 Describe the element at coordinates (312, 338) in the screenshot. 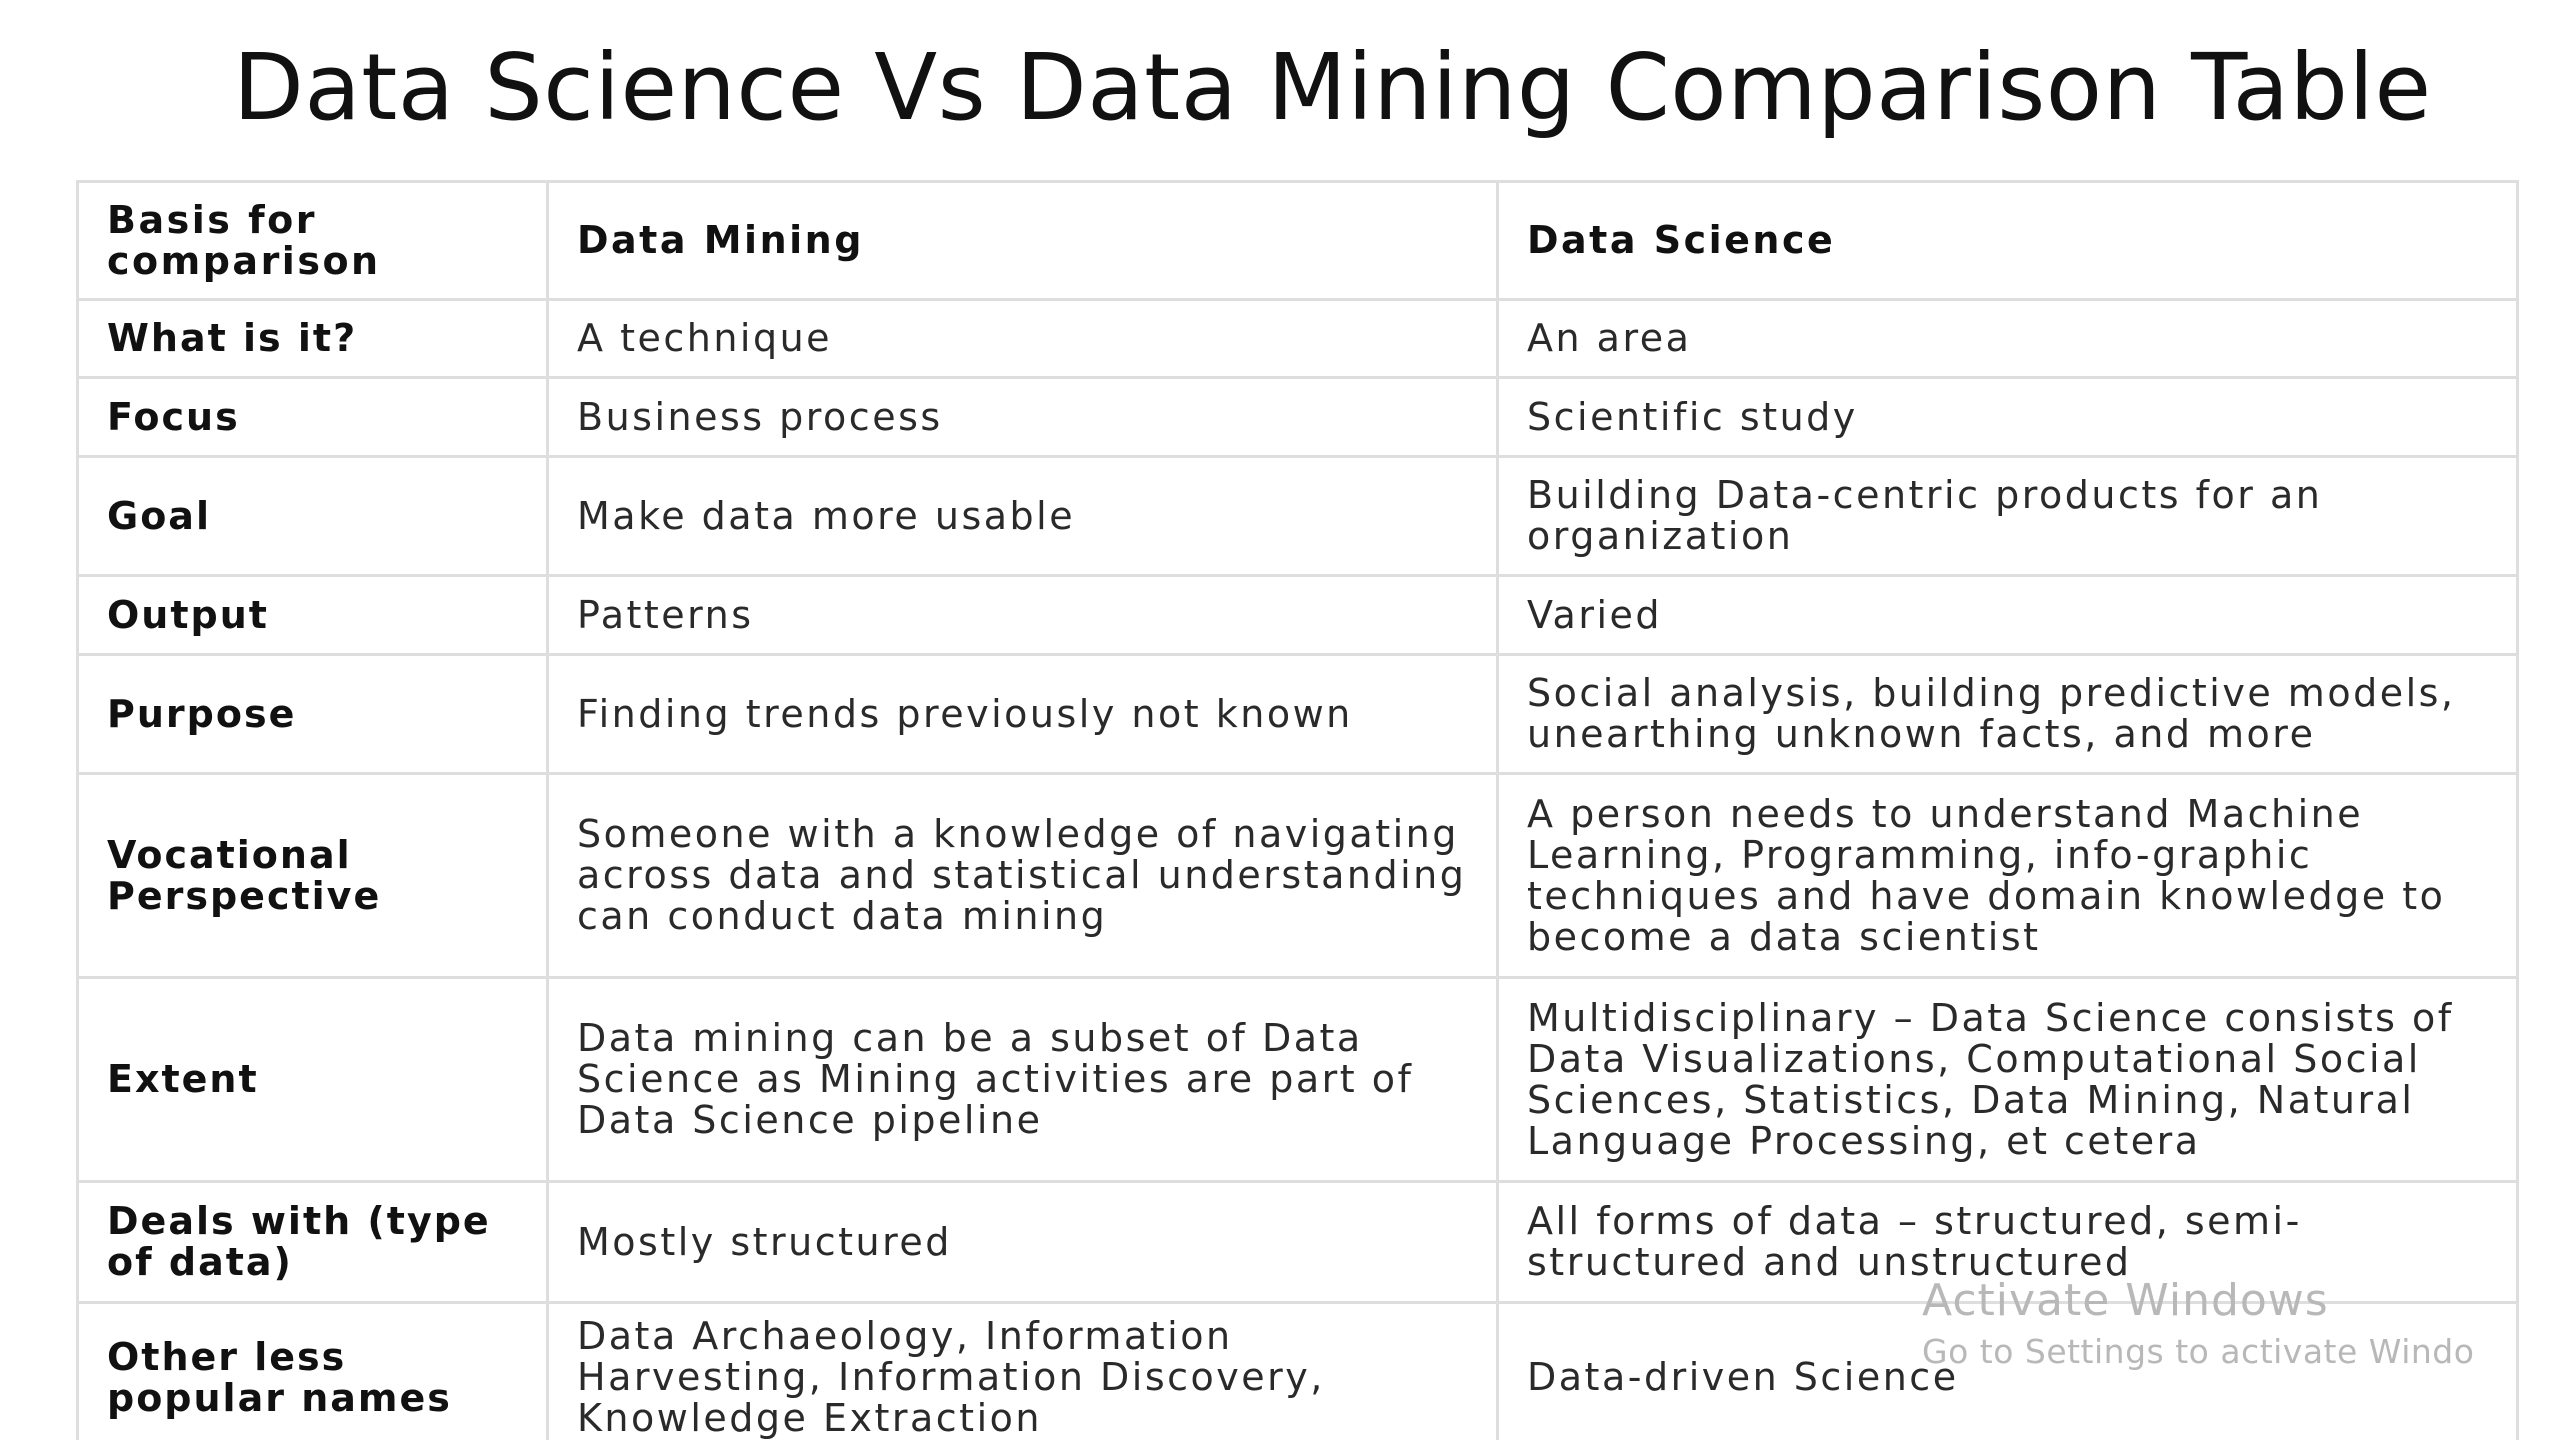

I see `row-label: What is it?` at that location.